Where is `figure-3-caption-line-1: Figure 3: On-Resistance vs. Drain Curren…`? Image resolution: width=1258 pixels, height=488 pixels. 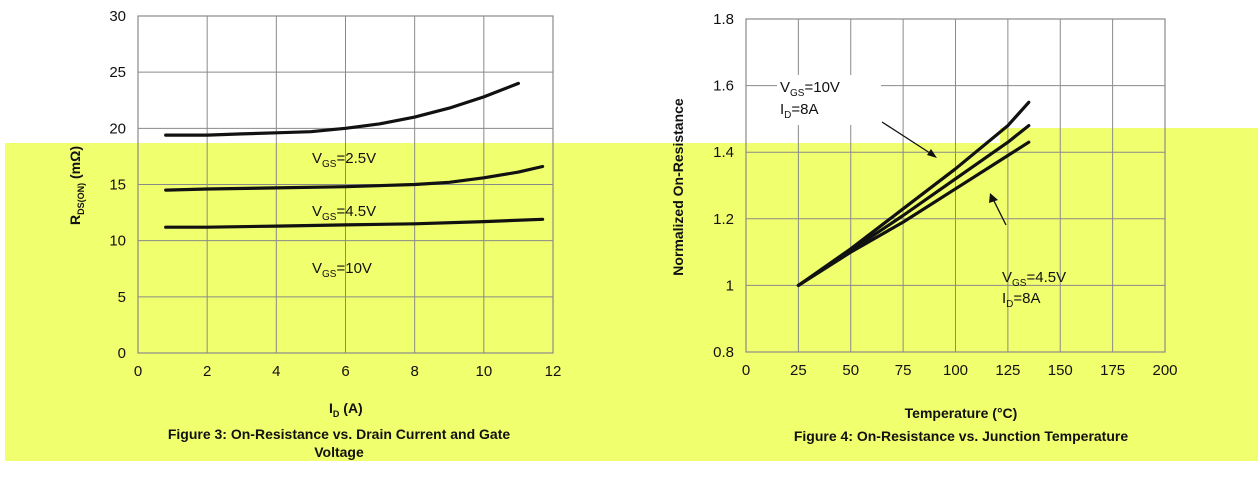
figure-3-caption-line-1: Figure 3: On-Resistance vs. Drain Curren… is located at coordinates (339, 434).